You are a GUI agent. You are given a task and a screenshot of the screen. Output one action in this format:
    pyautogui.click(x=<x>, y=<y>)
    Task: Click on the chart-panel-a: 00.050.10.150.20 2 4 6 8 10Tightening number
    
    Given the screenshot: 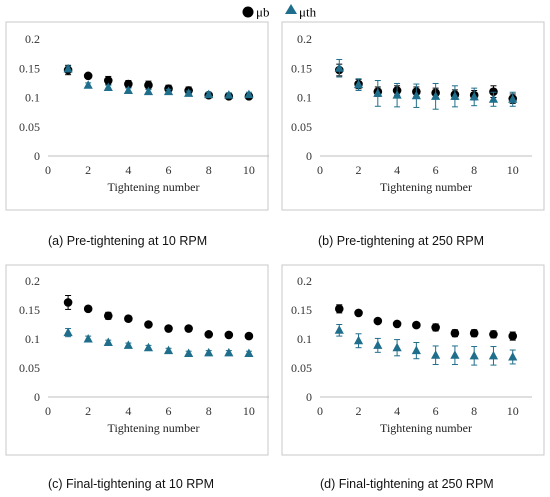 What is the action you would take?
    pyautogui.click(x=144, y=113)
    